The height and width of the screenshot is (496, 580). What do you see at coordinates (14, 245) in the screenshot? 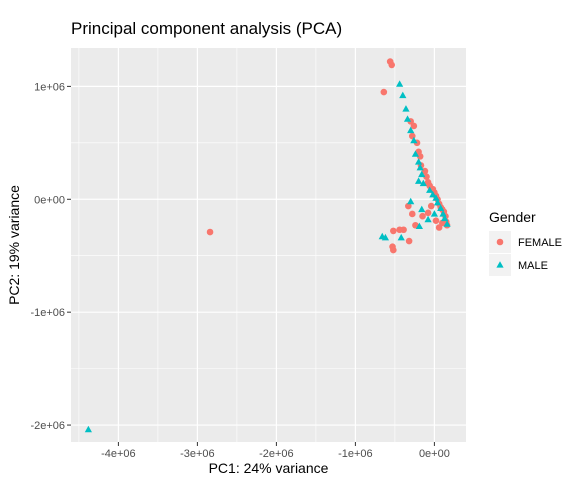
I see `y-axis-title: PC2: 19% variance` at bounding box center [14, 245].